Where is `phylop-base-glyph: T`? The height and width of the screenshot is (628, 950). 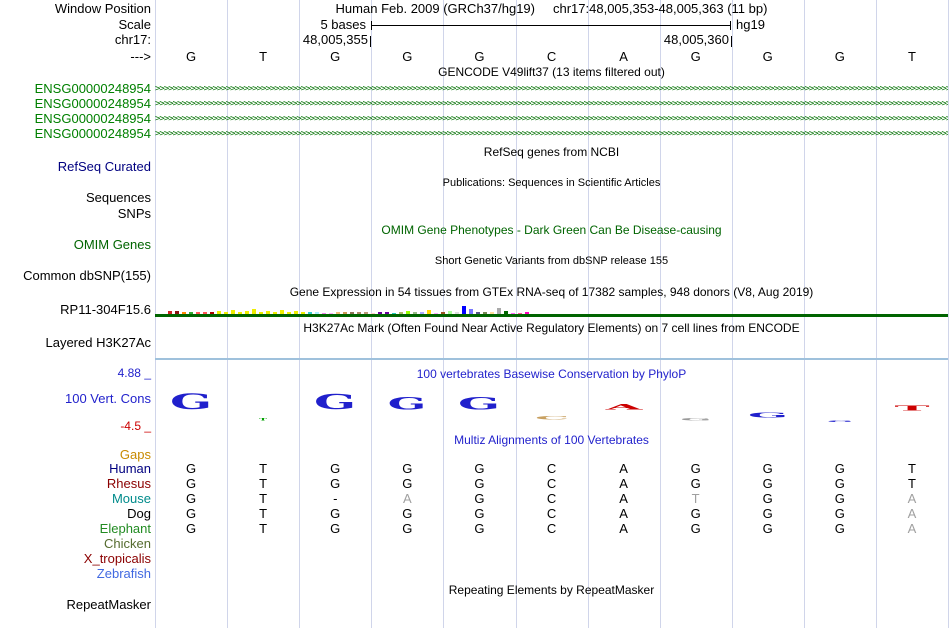 phylop-base-glyph: T is located at coordinates (263, 415).